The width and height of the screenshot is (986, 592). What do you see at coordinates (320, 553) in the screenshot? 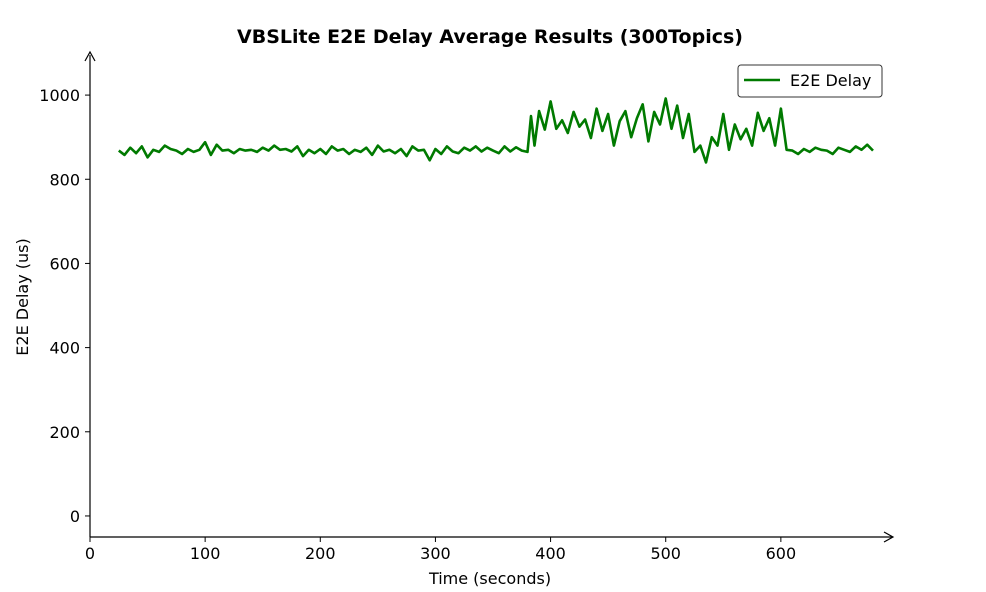
I see `x-tick-label: 200` at bounding box center [320, 553].